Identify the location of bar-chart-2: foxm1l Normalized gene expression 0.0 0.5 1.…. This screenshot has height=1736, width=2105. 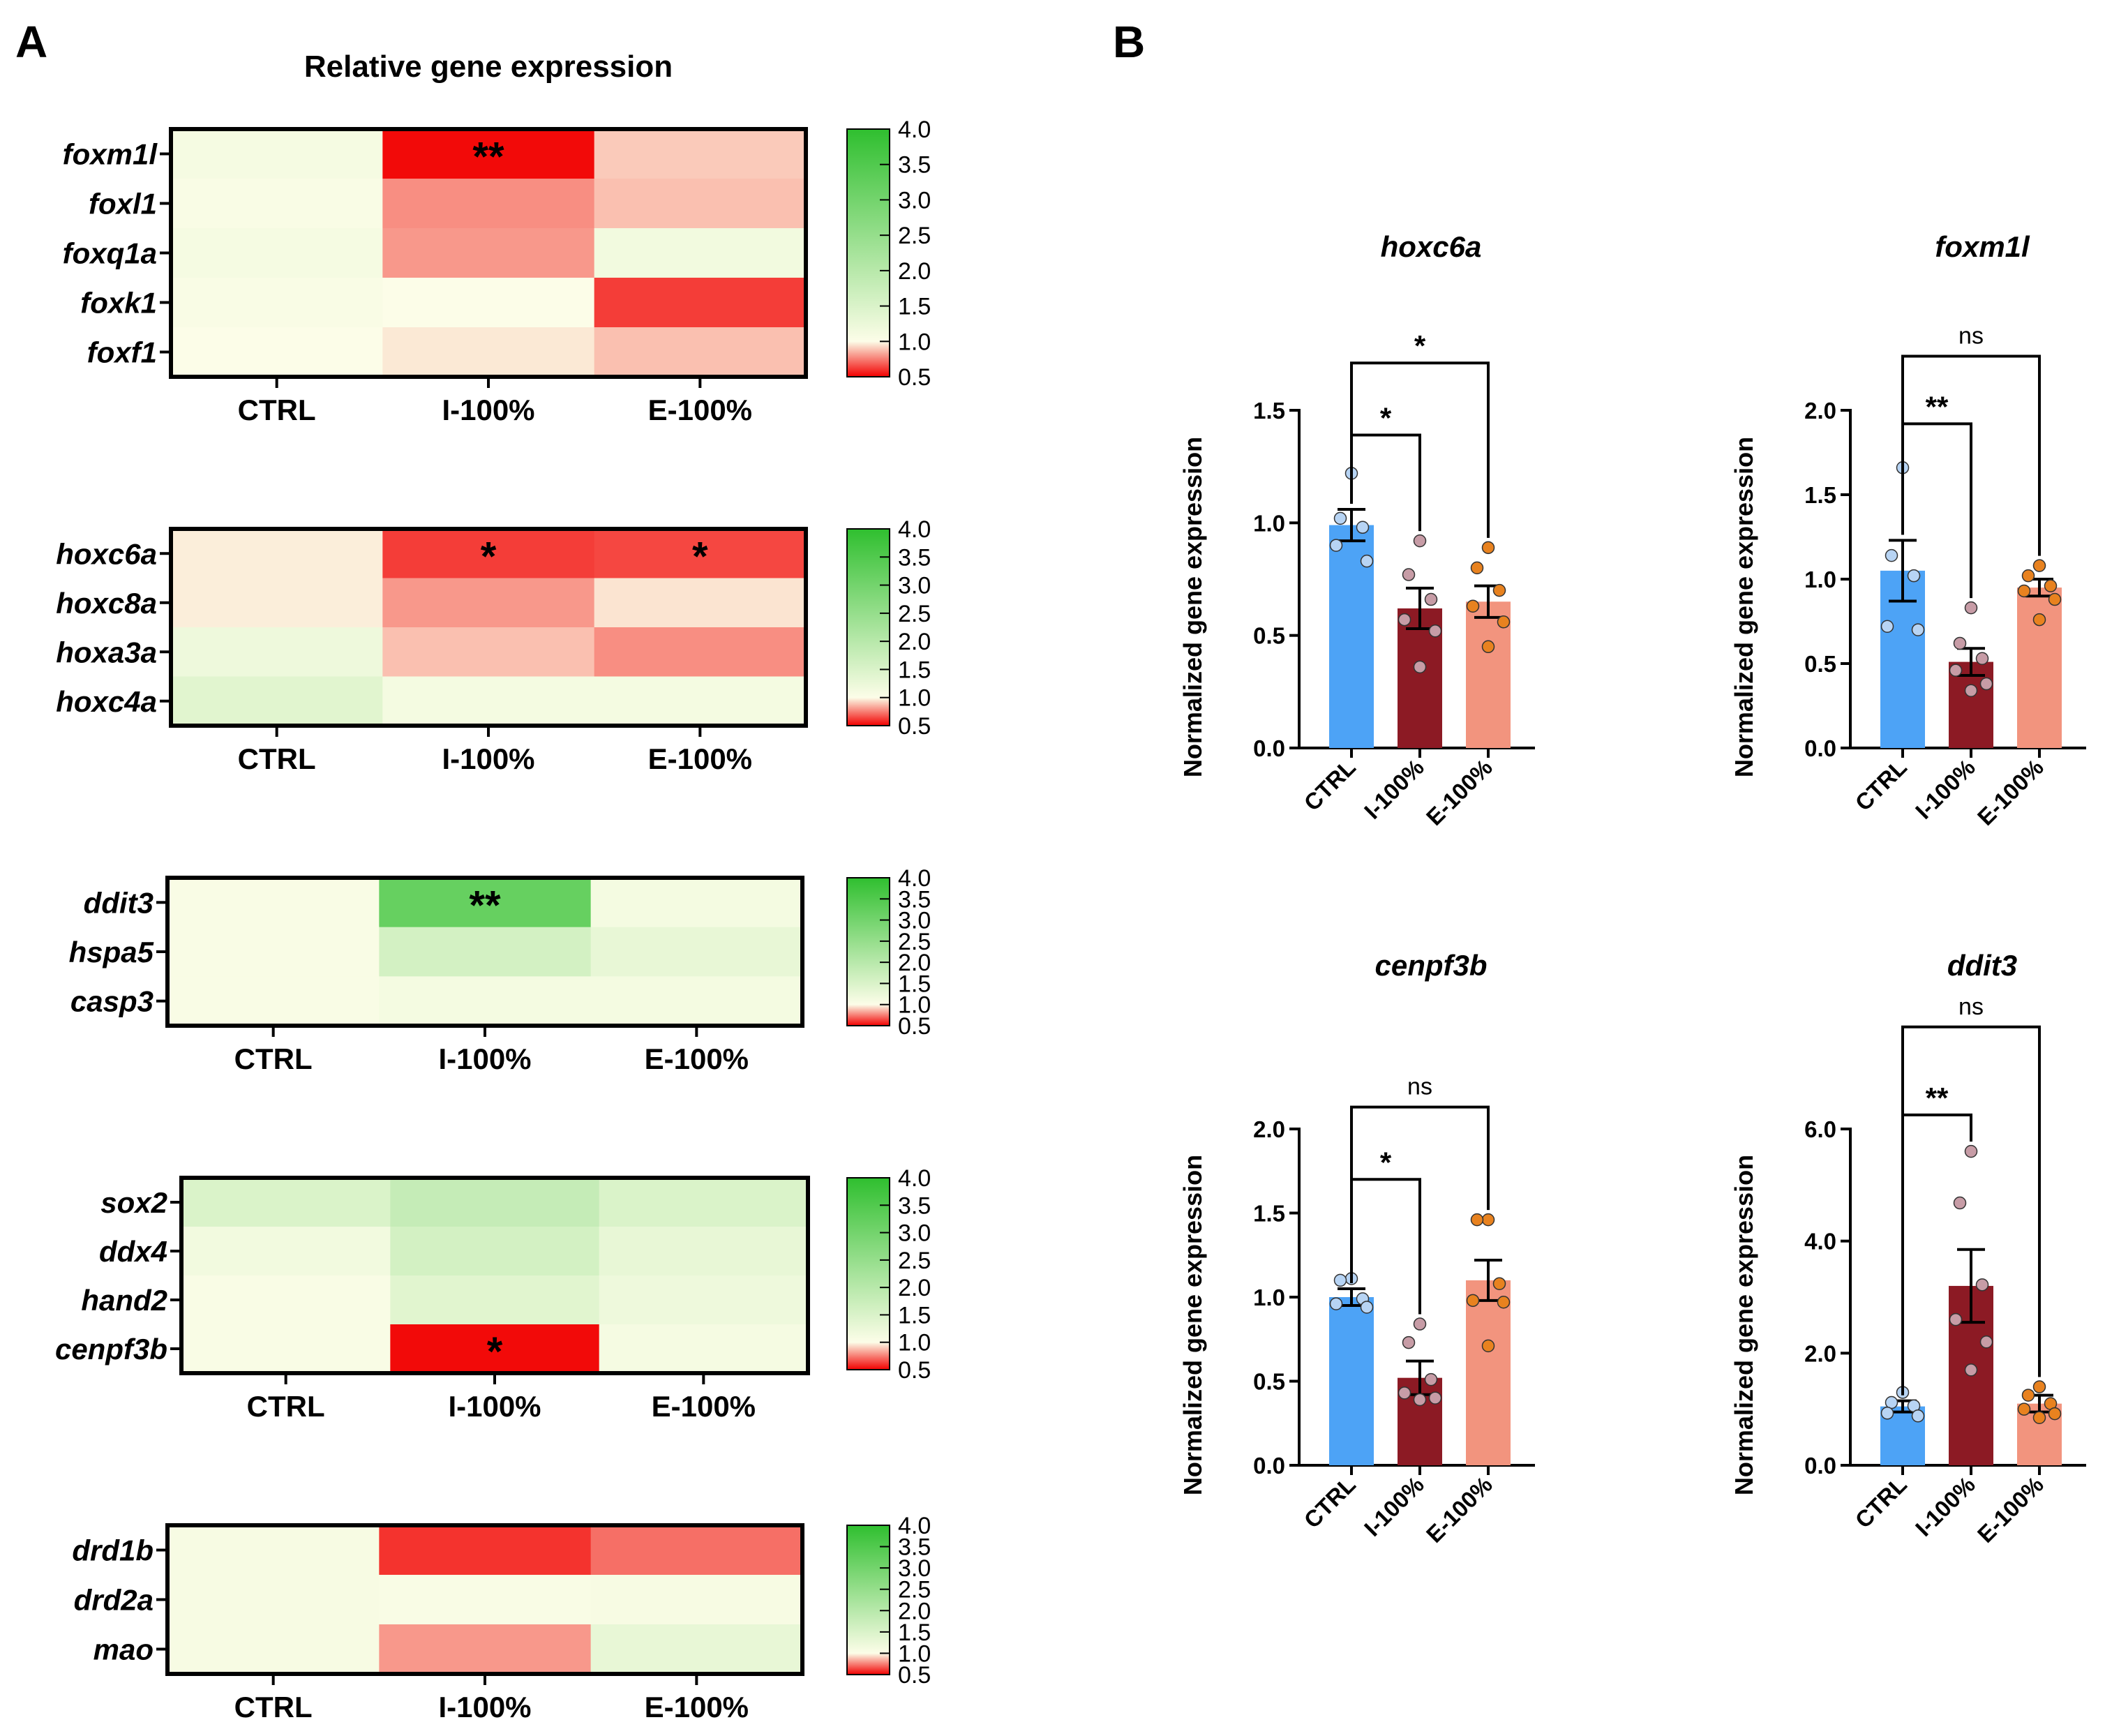
(1908, 530).